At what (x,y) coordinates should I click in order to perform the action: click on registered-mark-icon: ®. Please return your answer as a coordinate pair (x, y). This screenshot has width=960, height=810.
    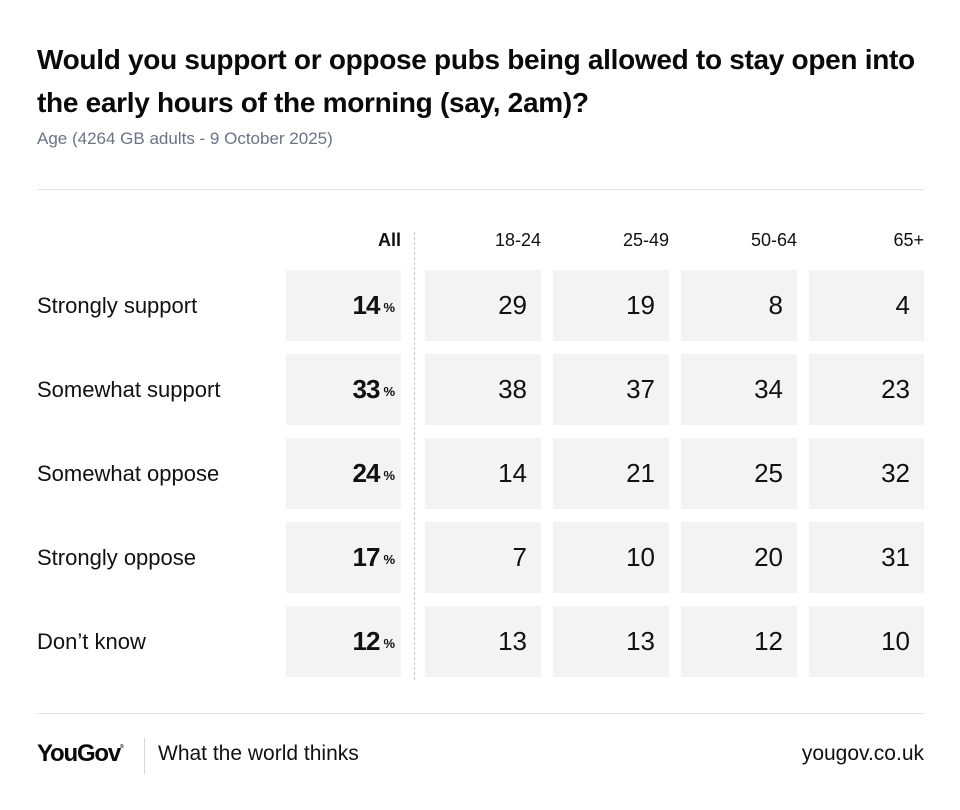
    Looking at the image, I should click on (122, 747).